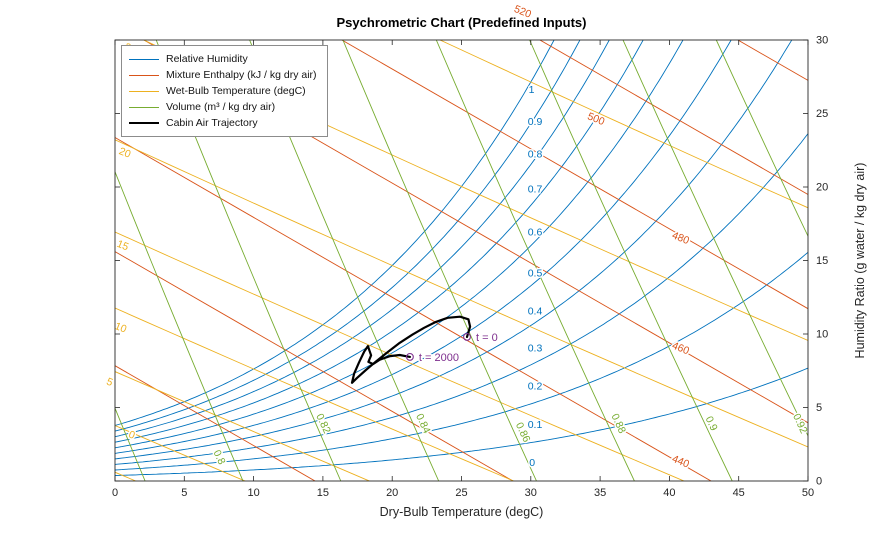 This screenshot has width=895, height=540. I want to click on relative-humidity-label: 0.4, so click(535, 312).